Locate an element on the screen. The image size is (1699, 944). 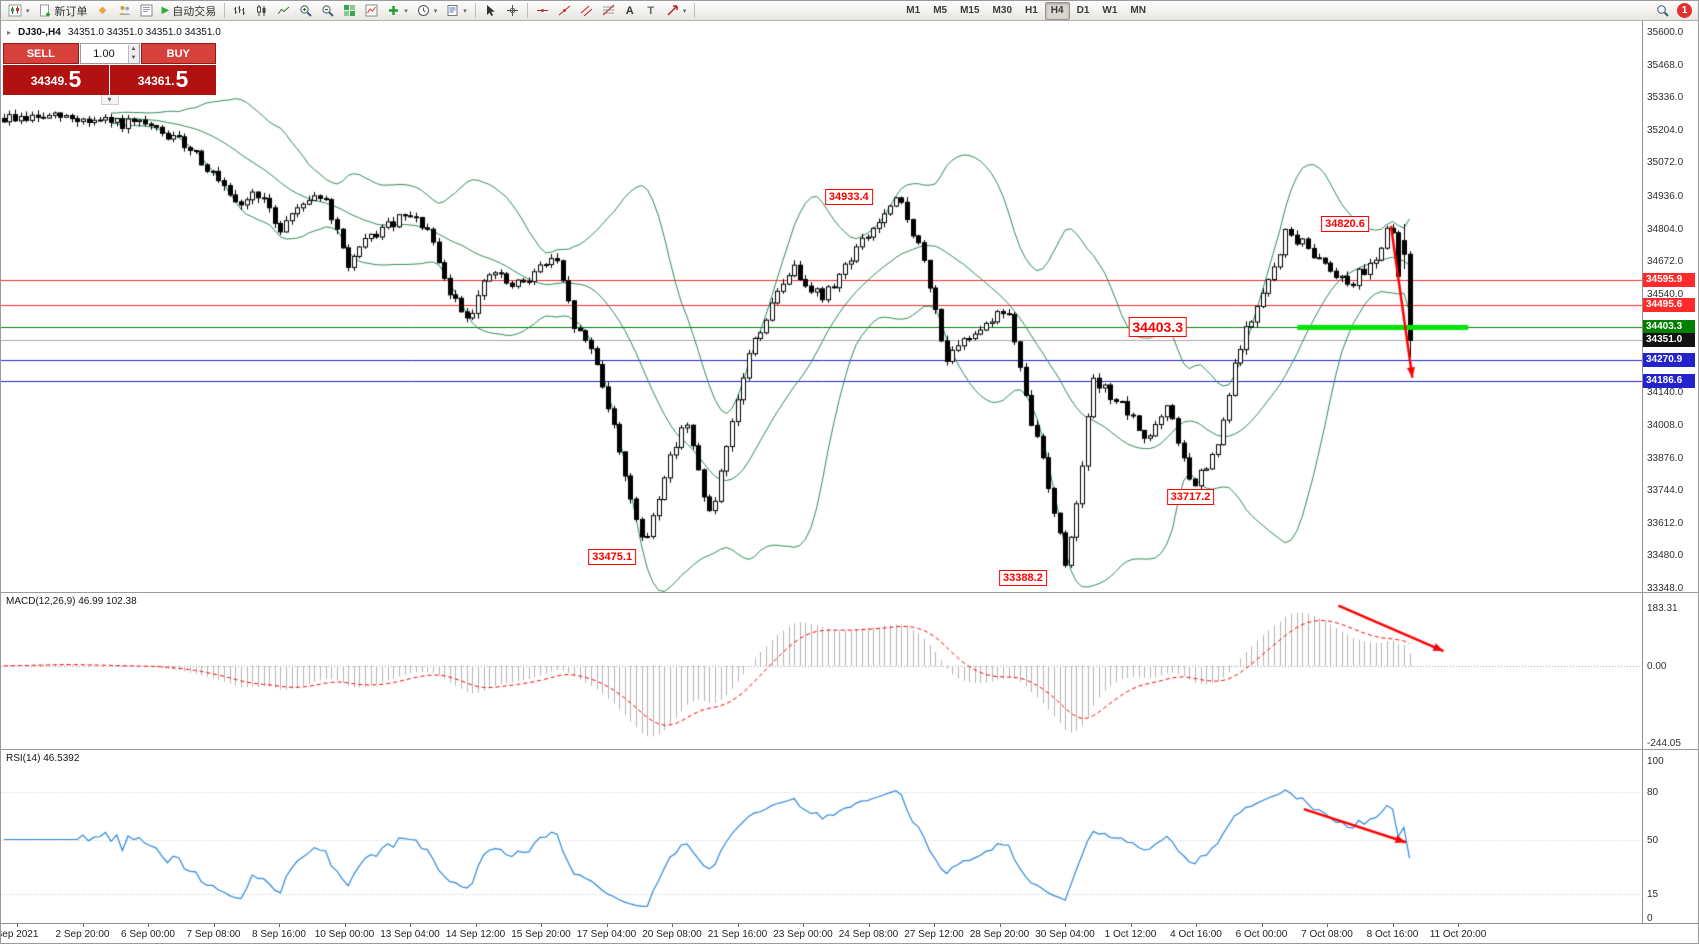
date-label: 17 Sep 04:00 is located at coordinates (606, 934).